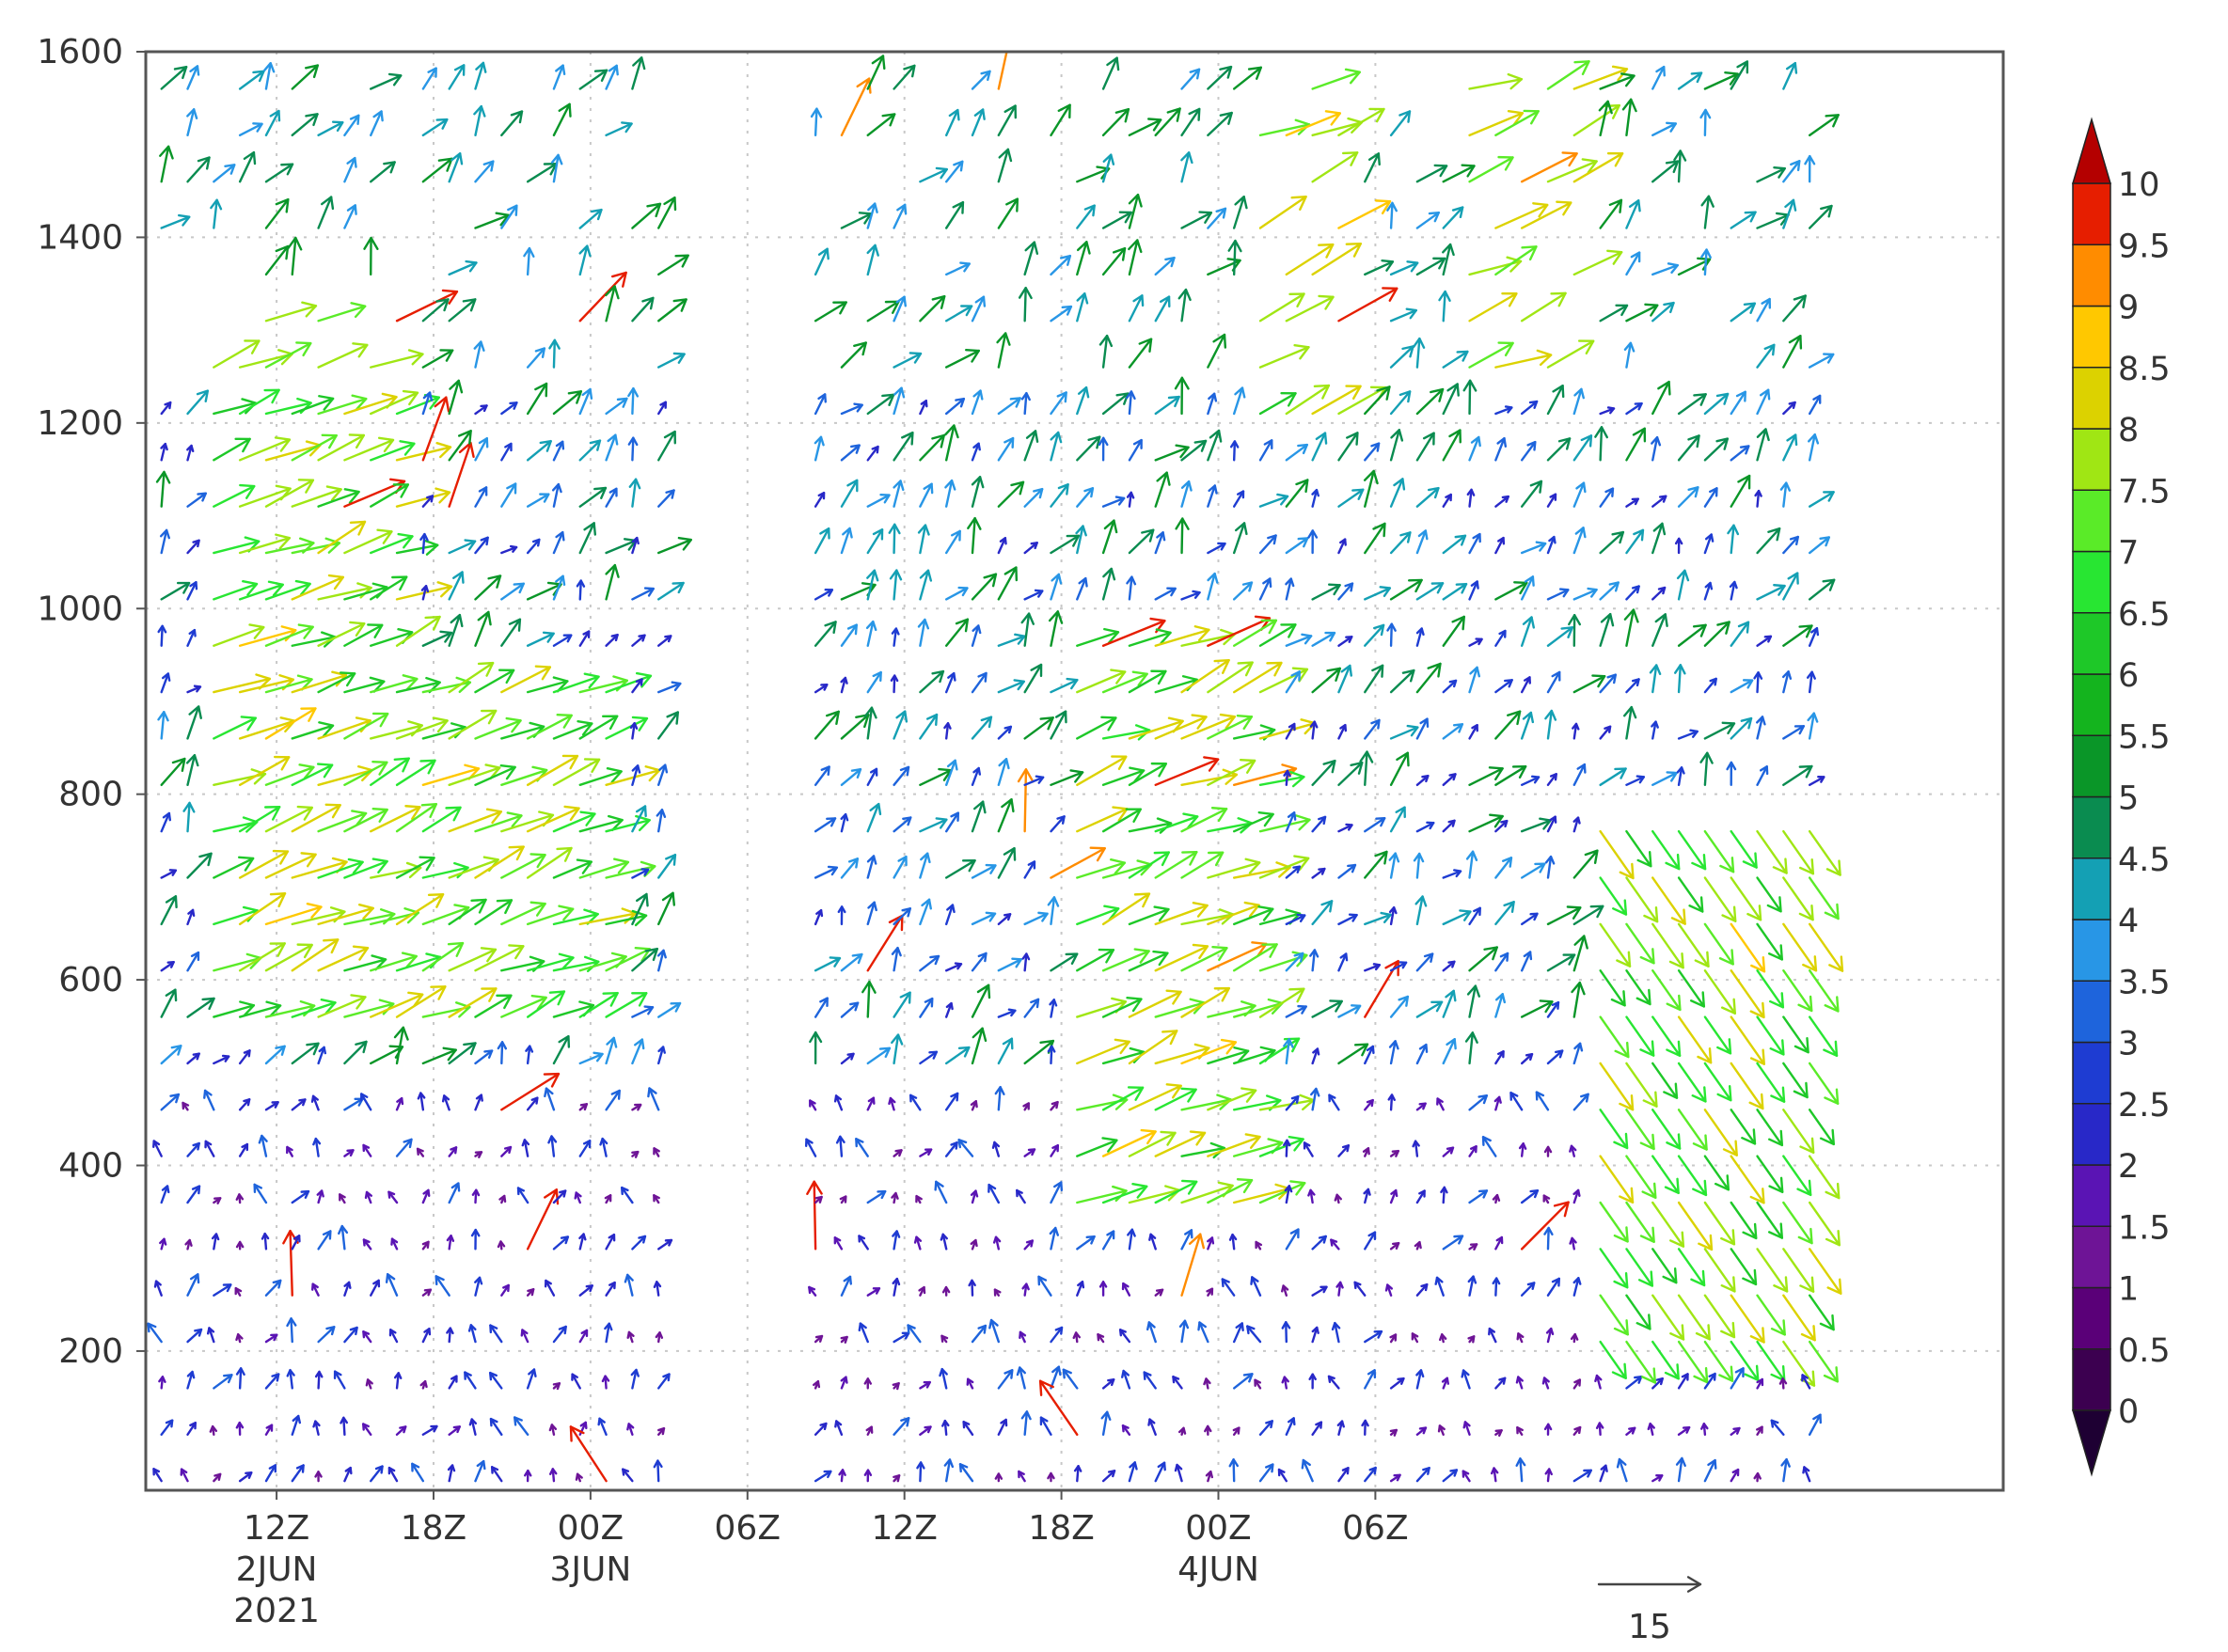  I want to click on y-tick-label: 800, so click(90, 795).